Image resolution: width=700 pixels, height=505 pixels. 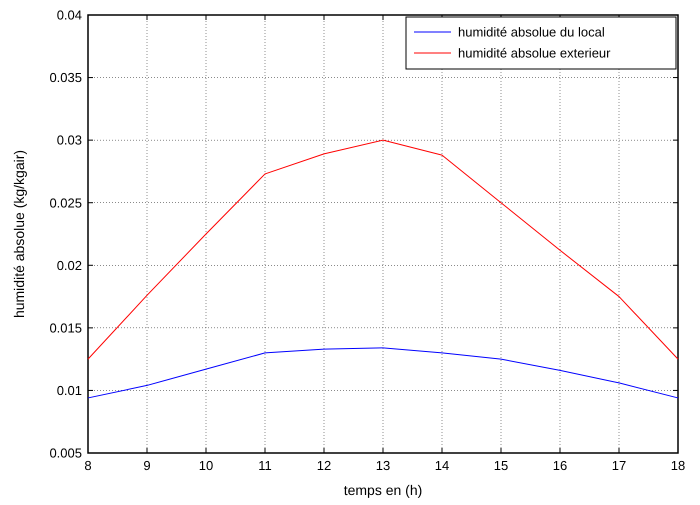 What do you see at coordinates (383, 372) in the screenshot?
I see `line-series` at bounding box center [383, 372].